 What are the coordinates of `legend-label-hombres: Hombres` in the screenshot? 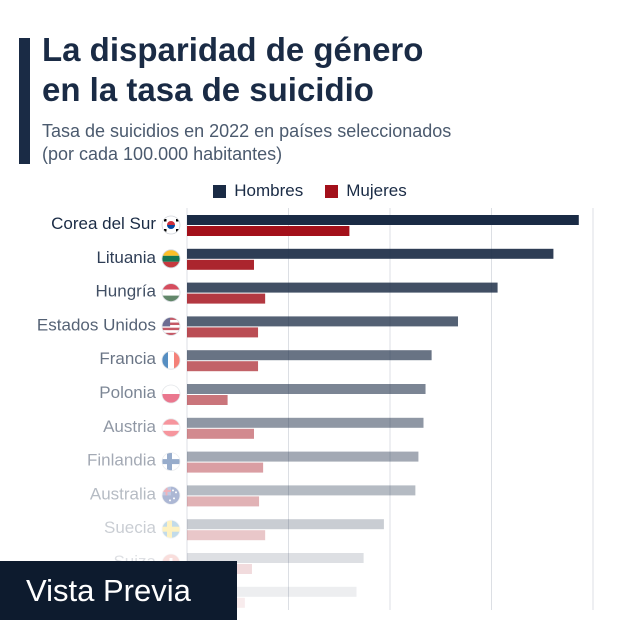 It's located at (269, 190).